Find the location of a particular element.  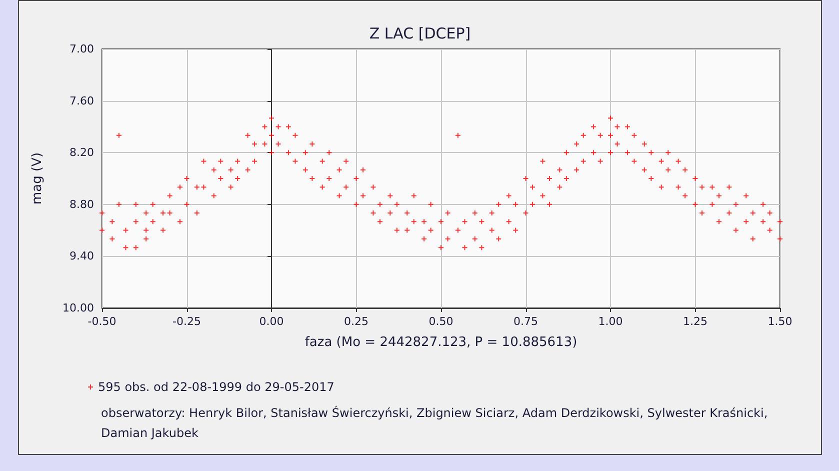

x-tick-label: 0.00 is located at coordinates (271, 321).